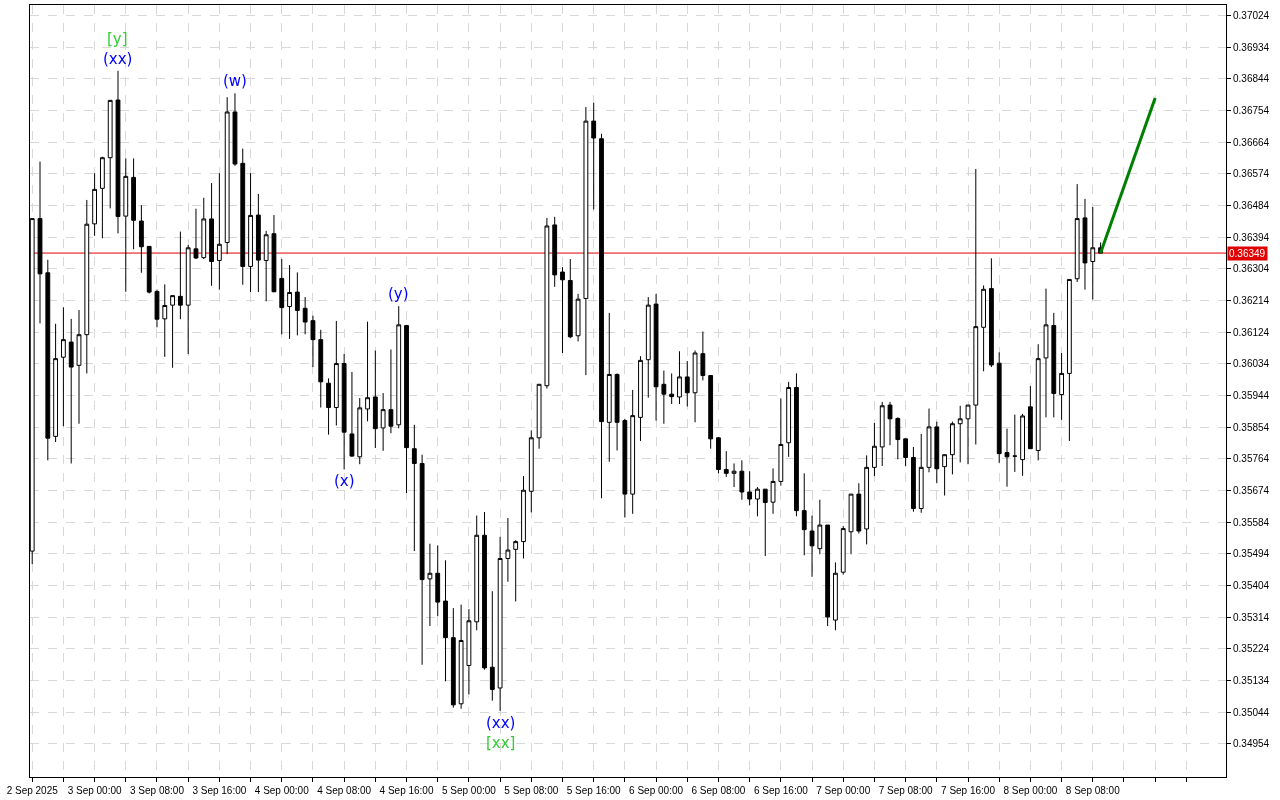  I want to click on y-tick-label: 0.34954, so click(1251, 744).